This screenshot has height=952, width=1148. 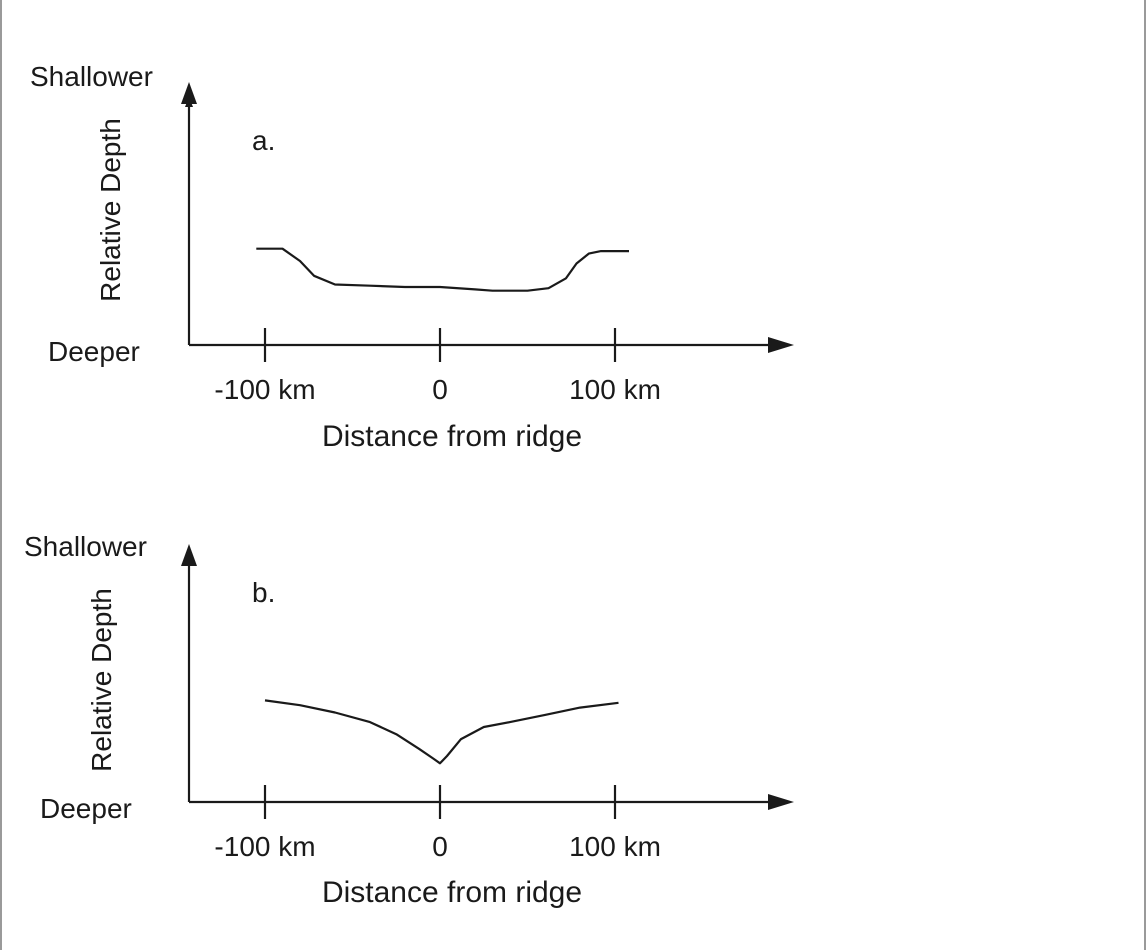 I want to click on panel-label: a., so click(x=263, y=140).